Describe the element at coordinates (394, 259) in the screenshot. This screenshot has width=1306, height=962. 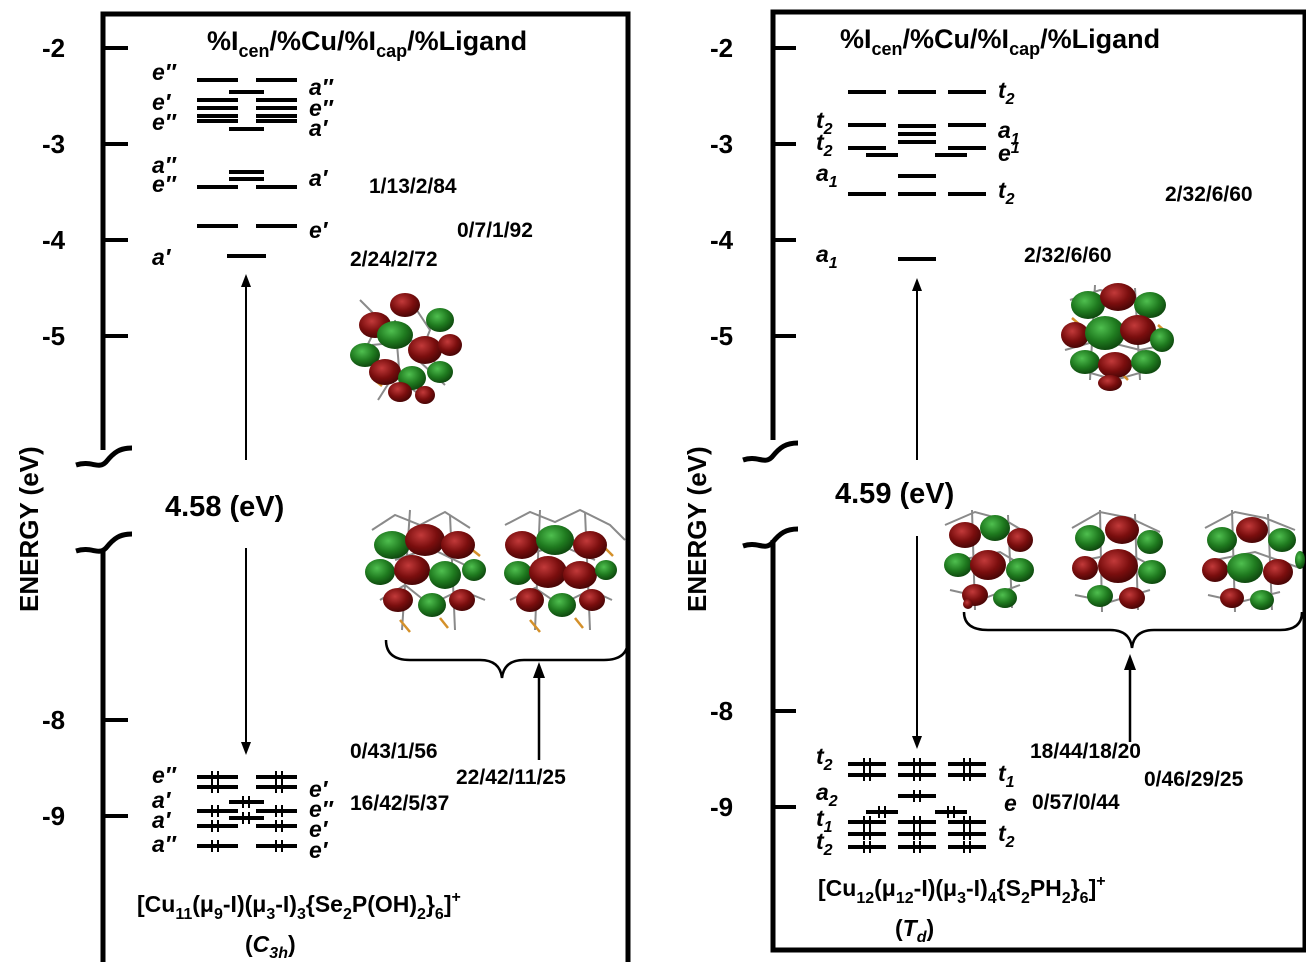
I see `left-unocc-percent: 2/24/2/72` at that location.